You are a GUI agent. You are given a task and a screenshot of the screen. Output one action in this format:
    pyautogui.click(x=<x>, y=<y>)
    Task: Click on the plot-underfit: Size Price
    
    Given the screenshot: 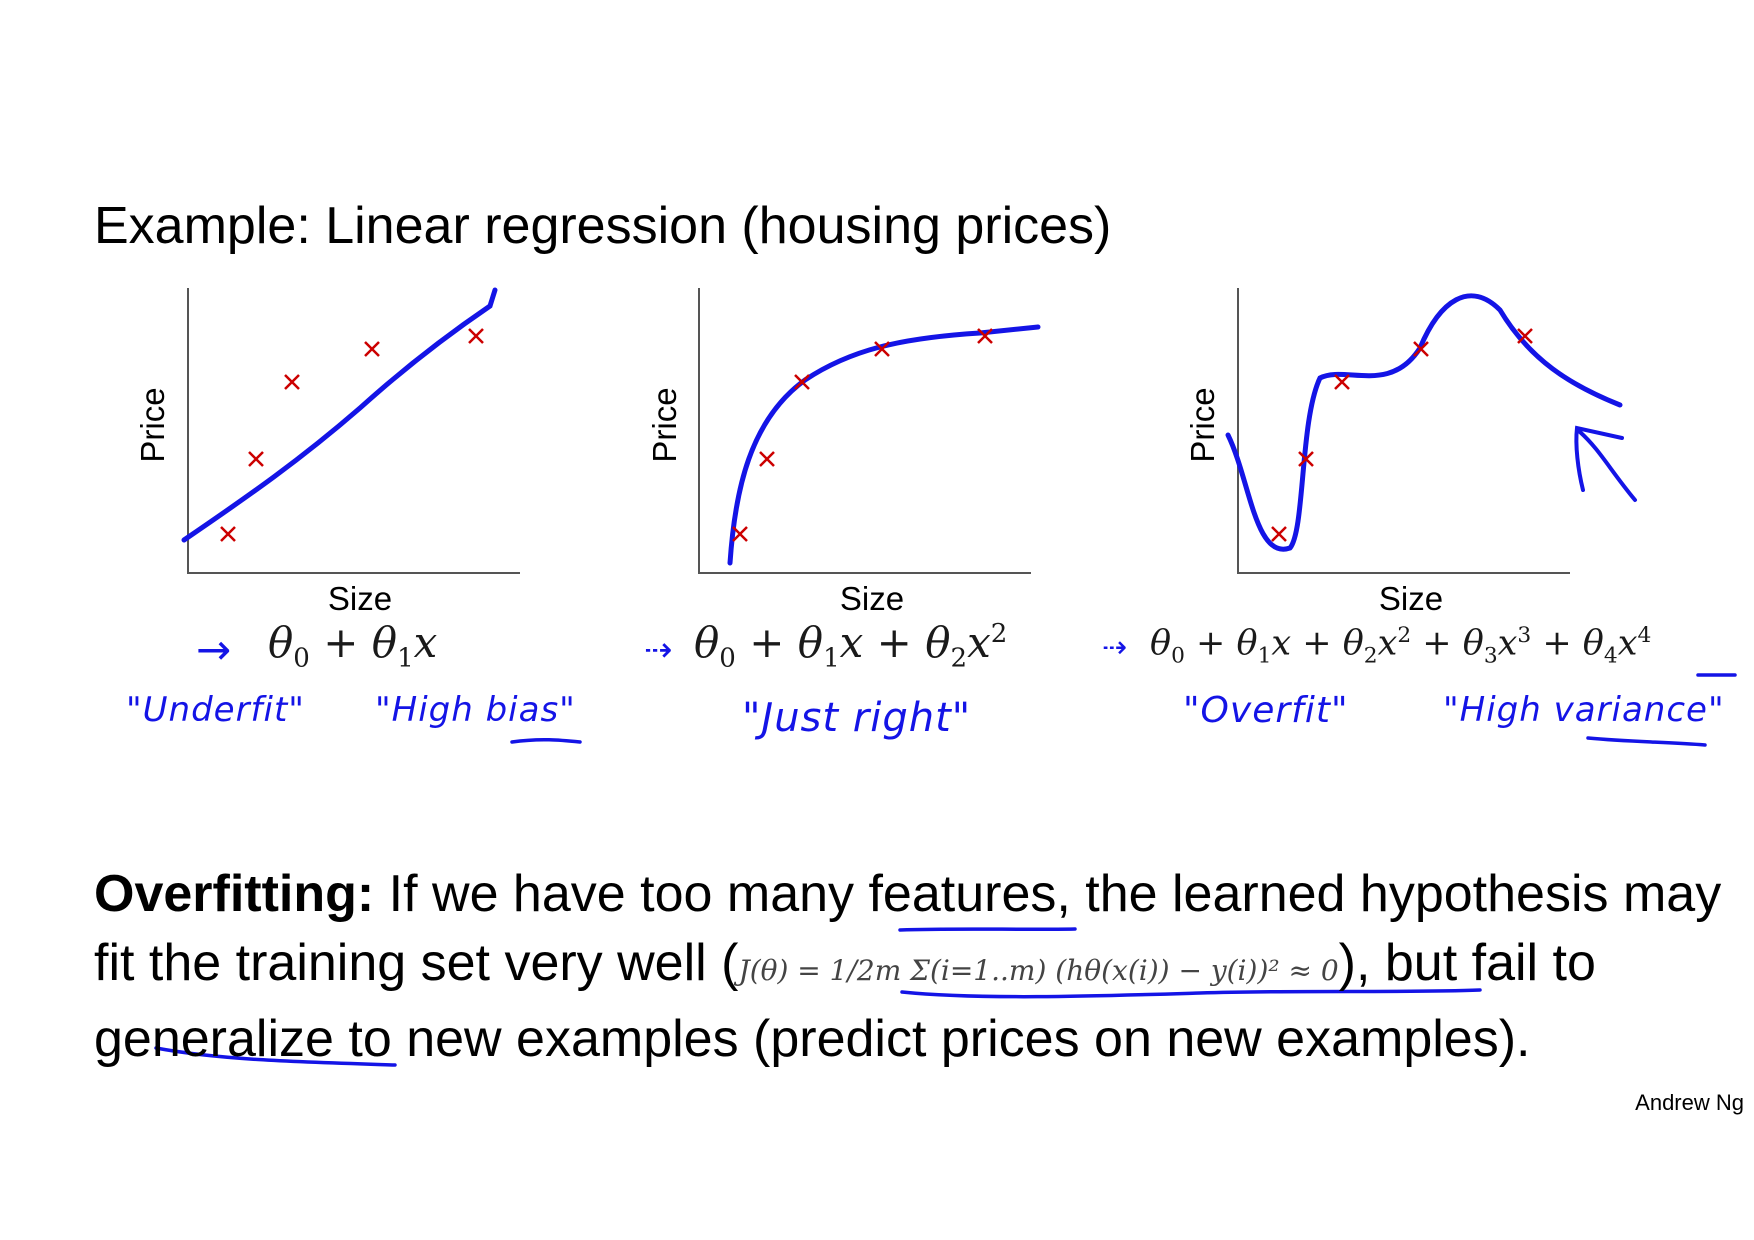 What is the action you would take?
    pyautogui.click(x=327, y=452)
    